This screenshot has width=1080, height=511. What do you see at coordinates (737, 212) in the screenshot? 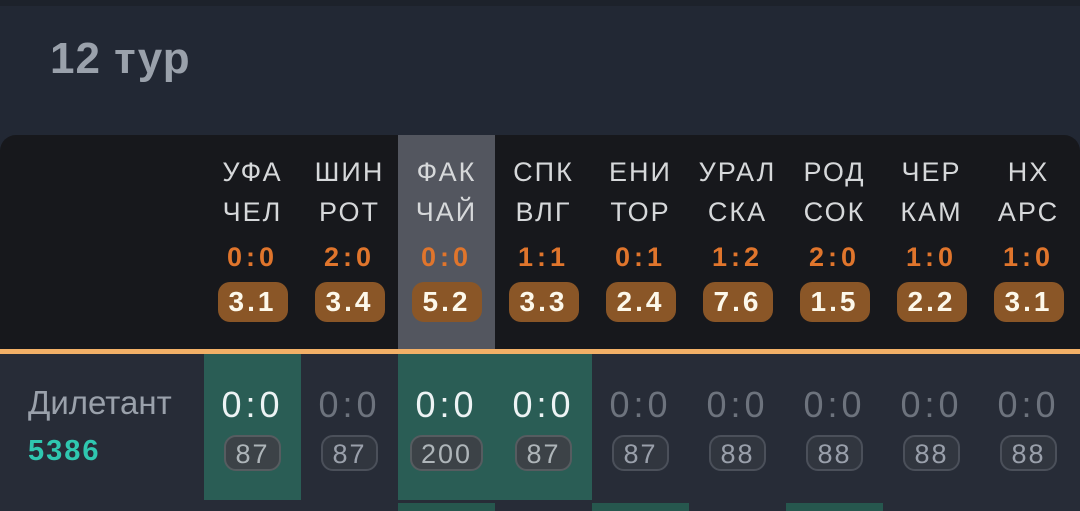
I see `away-team-label: СКА` at bounding box center [737, 212].